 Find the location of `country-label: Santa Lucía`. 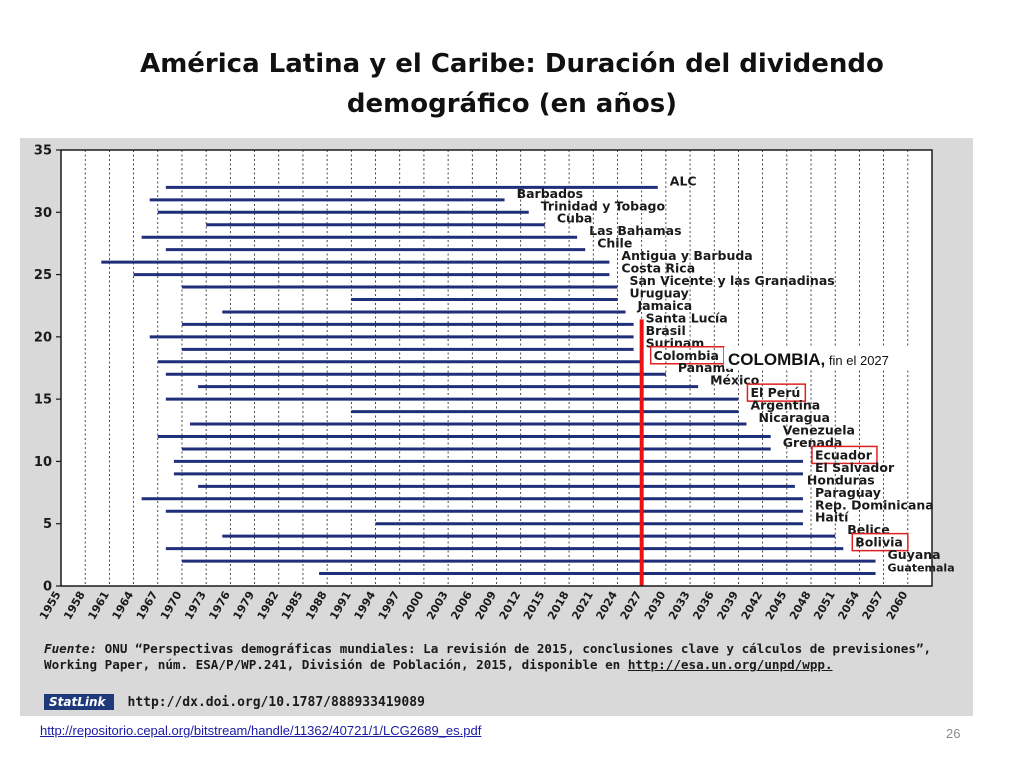

country-label: Santa Lucía is located at coordinates (687, 317).